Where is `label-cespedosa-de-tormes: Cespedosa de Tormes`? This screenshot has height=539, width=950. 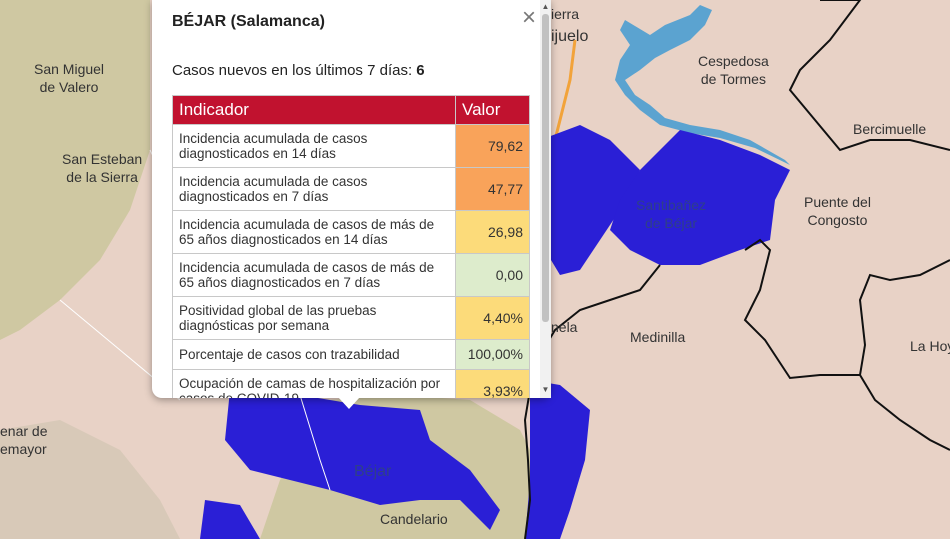 label-cespedosa-de-tormes: Cespedosa de Tormes is located at coordinates (733, 70).